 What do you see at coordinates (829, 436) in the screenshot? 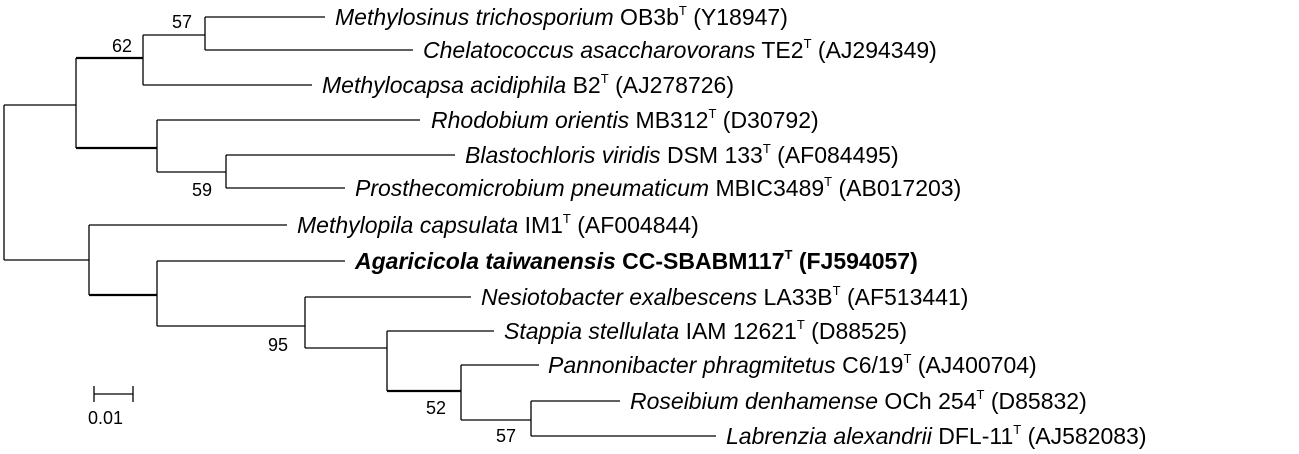
I see `species-name: Labrenzia alexandrii` at bounding box center [829, 436].